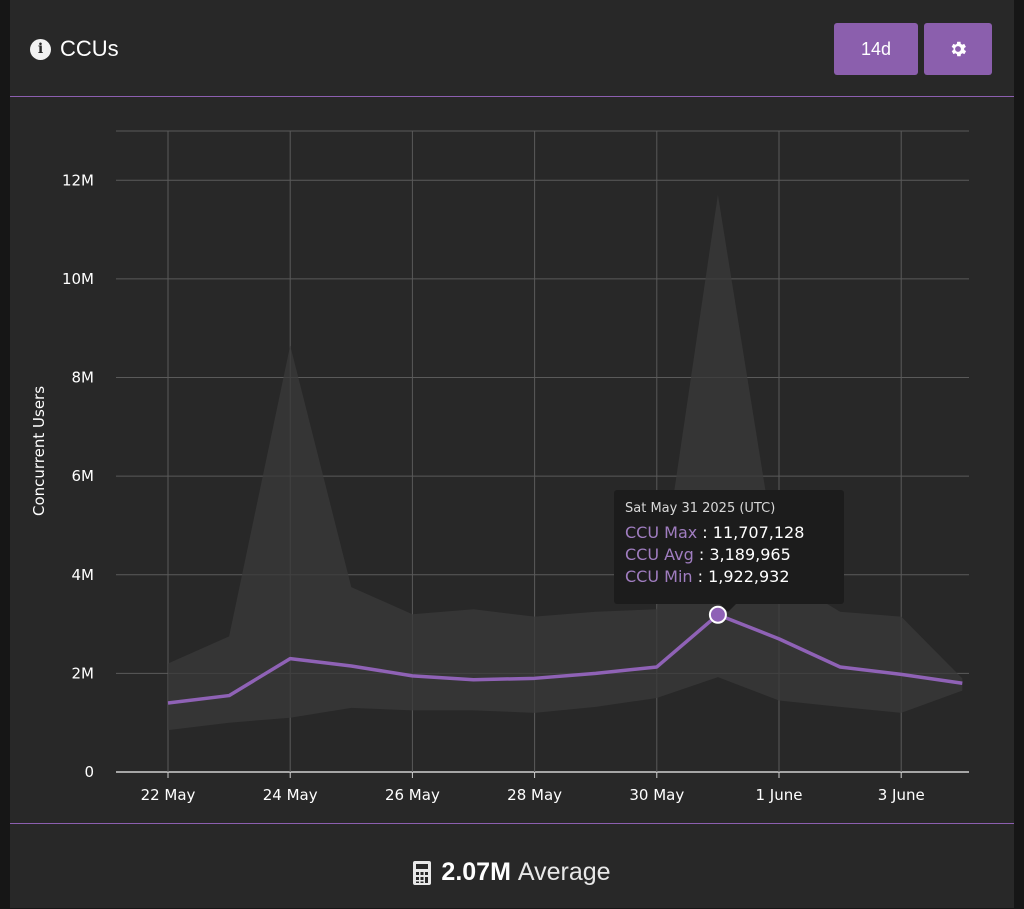  I want to click on calculator-icon, so click(422, 872).